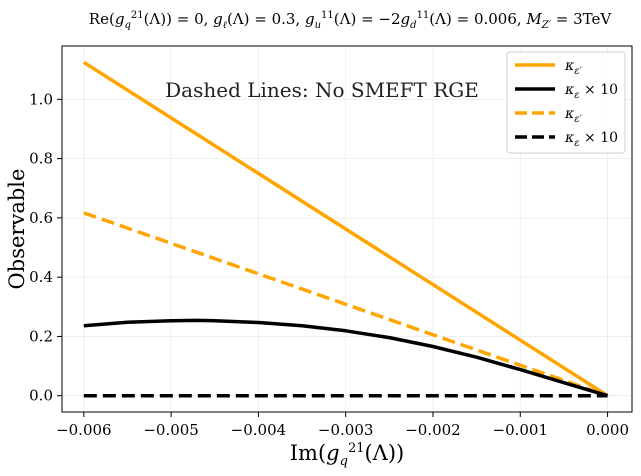 The width and height of the screenshot is (641, 476). I want to click on series-kappa-eps-solid, so click(346, 358).